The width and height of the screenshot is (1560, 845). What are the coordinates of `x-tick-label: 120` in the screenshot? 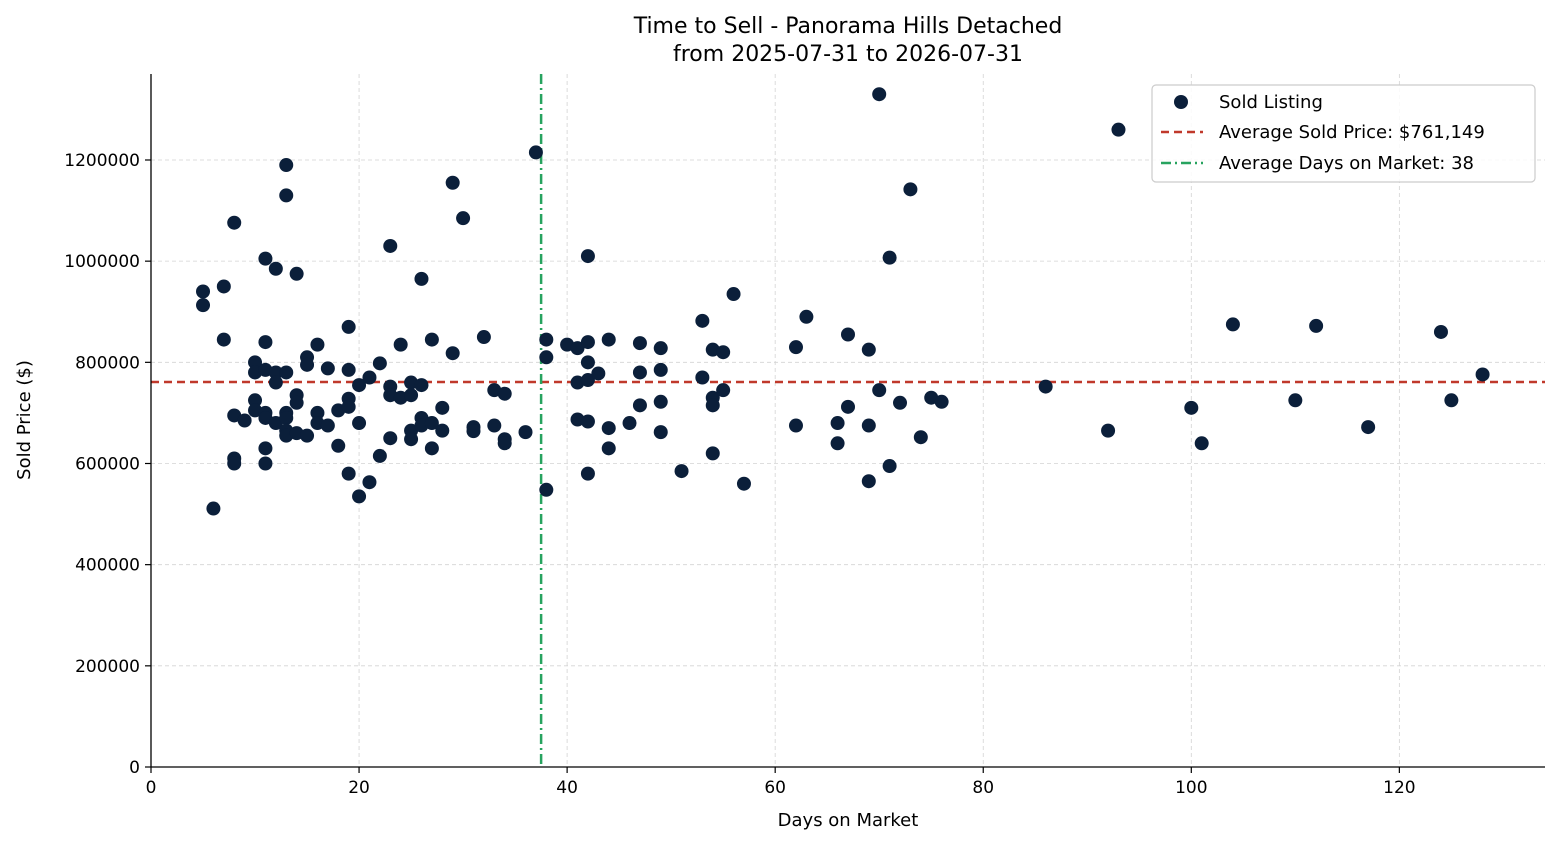 It's located at (1399, 788).